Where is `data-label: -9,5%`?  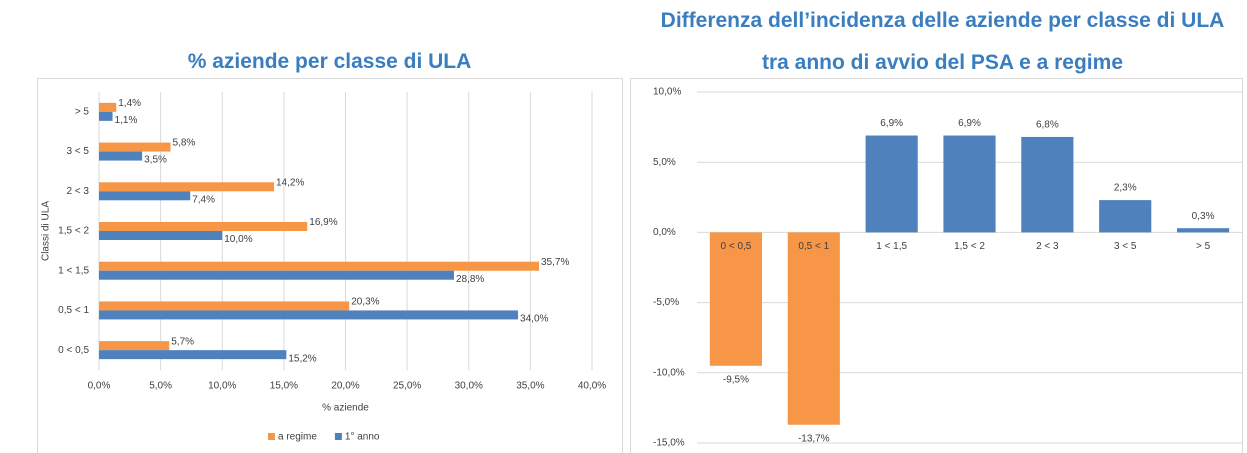 data-label: -9,5% is located at coordinates (736, 379).